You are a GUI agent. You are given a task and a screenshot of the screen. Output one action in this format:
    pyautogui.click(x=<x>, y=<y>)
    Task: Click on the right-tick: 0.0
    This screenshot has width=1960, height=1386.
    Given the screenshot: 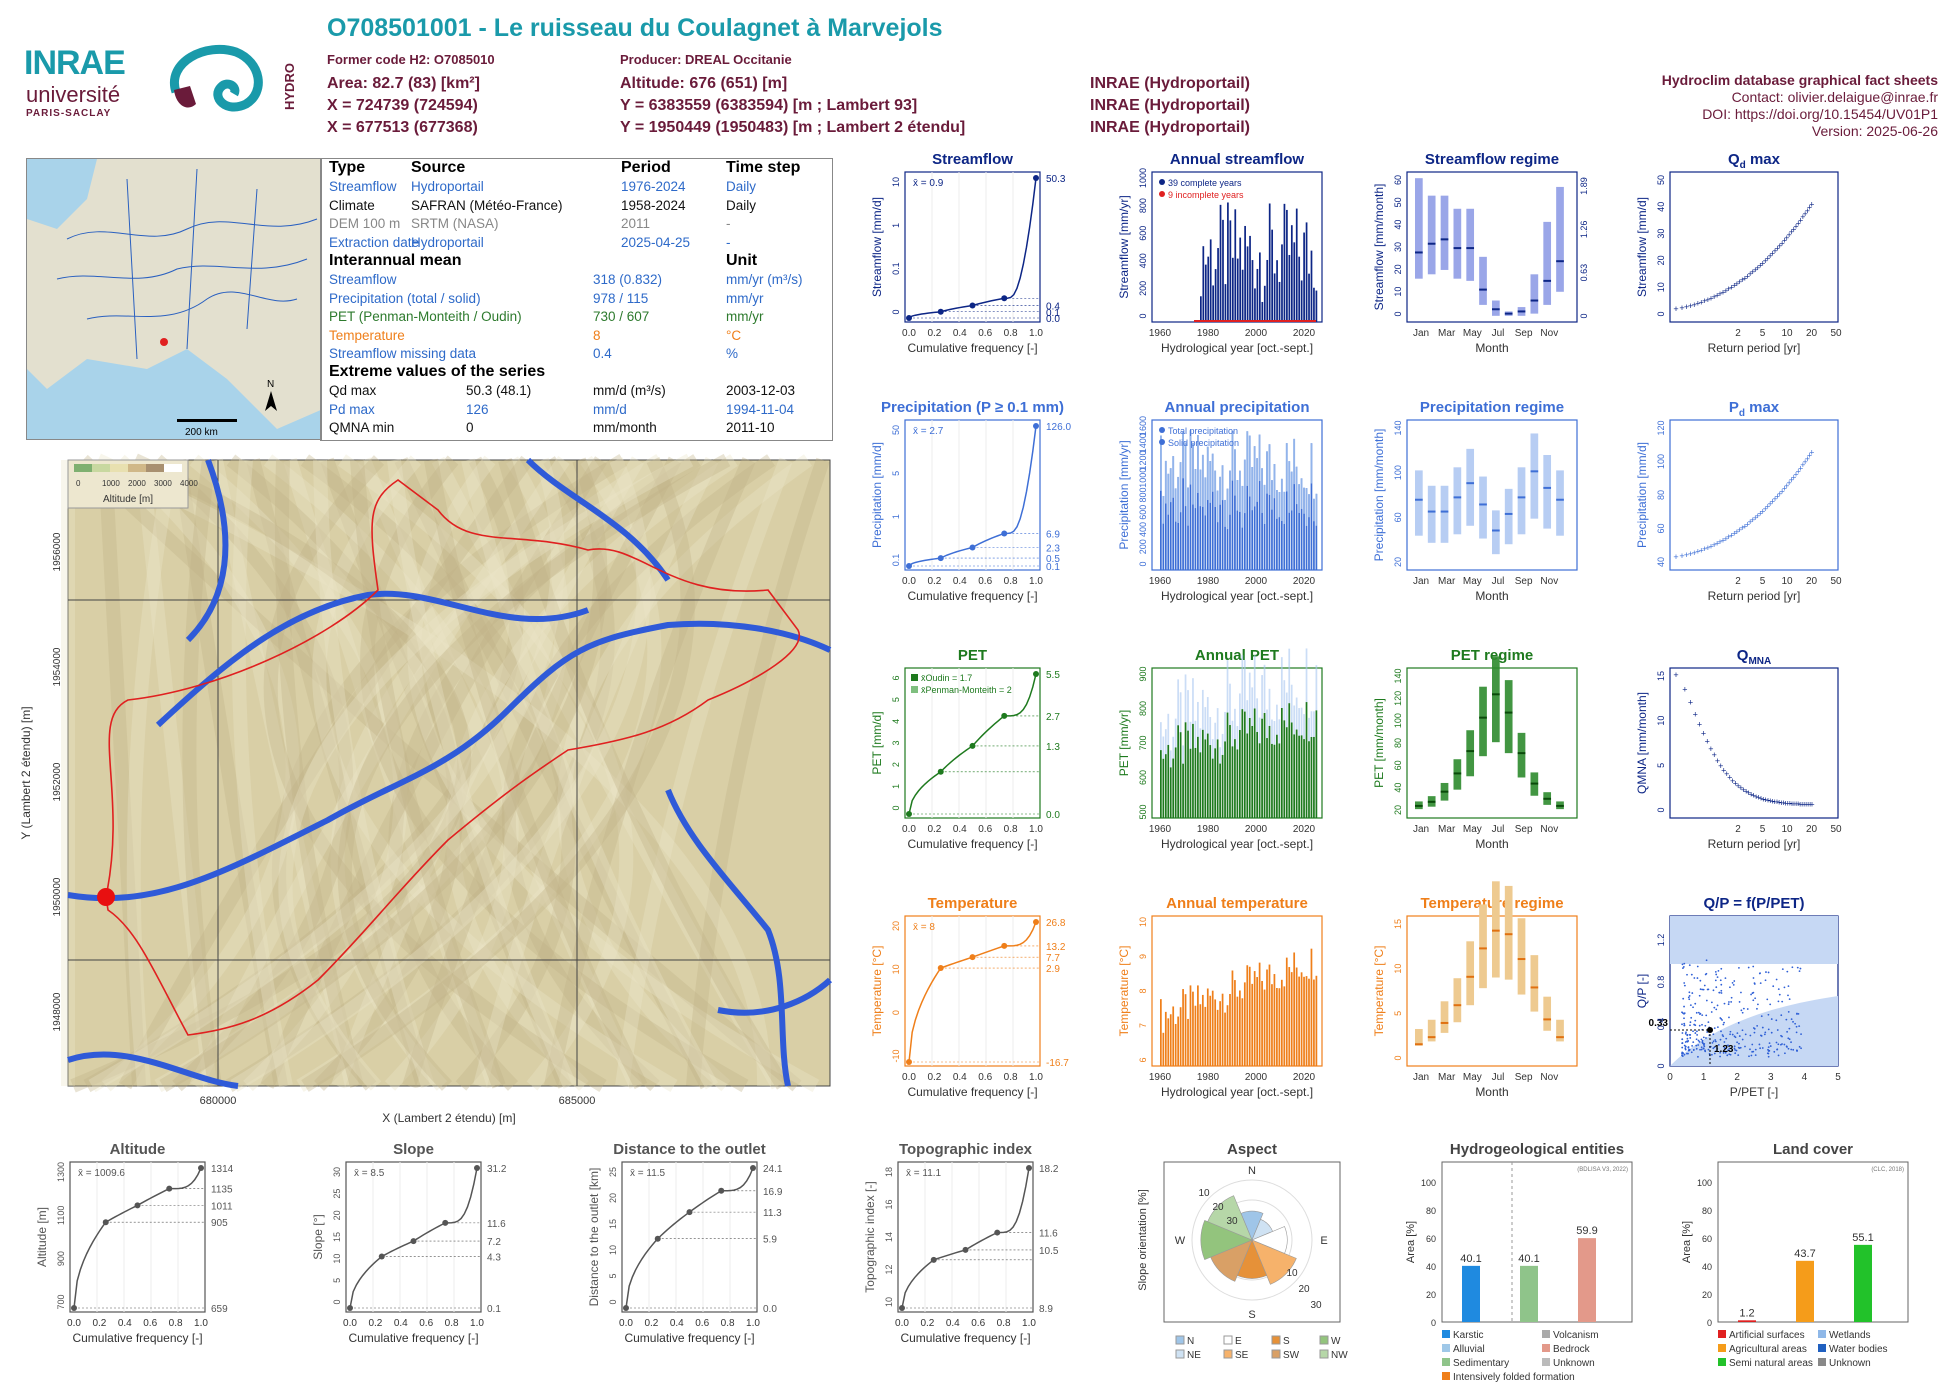 What is the action you would take?
    pyautogui.click(x=1053, y=815)
    